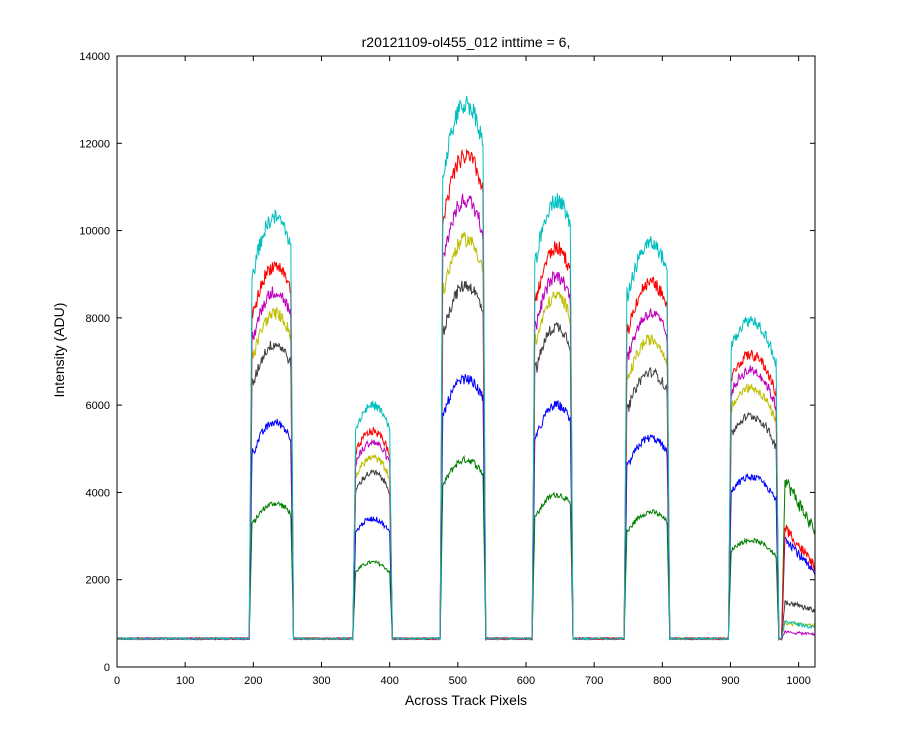 This screenshot has height=755, width=900. I want to click on x-tick-label: 900, so click(730, 681).